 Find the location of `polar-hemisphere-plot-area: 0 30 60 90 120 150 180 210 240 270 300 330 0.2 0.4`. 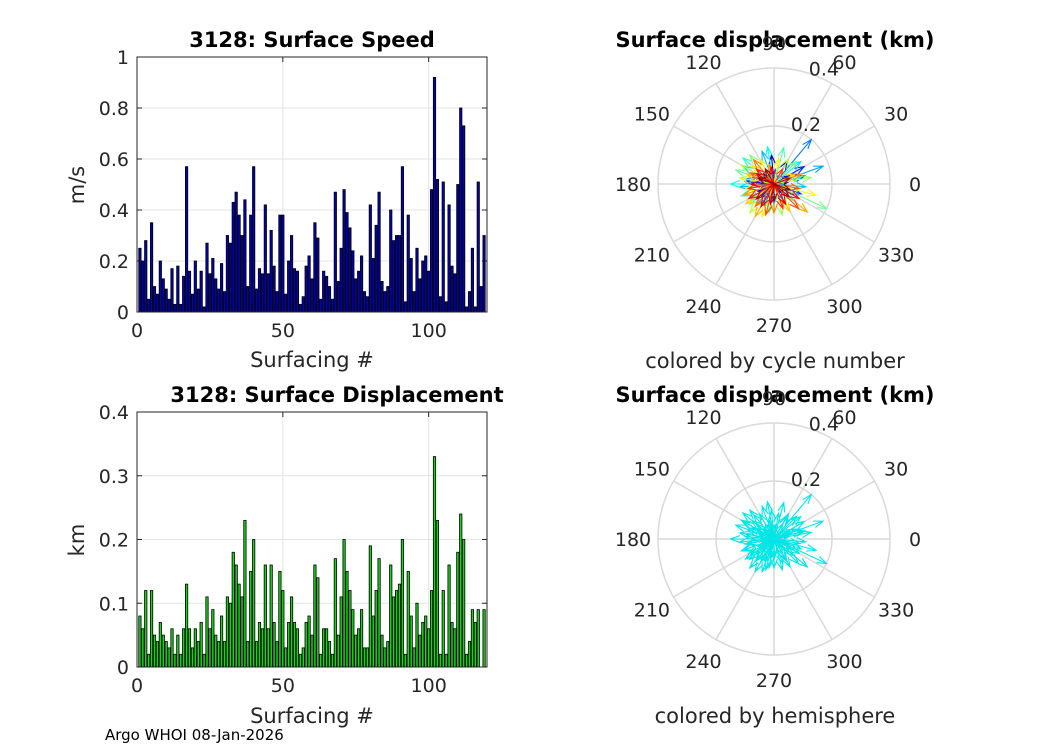

polar-hemisphere-plot-area: 0 30 60 90 120 150 180 210 240 270 300 330 0.2 0.4 is located at coordinates (768, 540).